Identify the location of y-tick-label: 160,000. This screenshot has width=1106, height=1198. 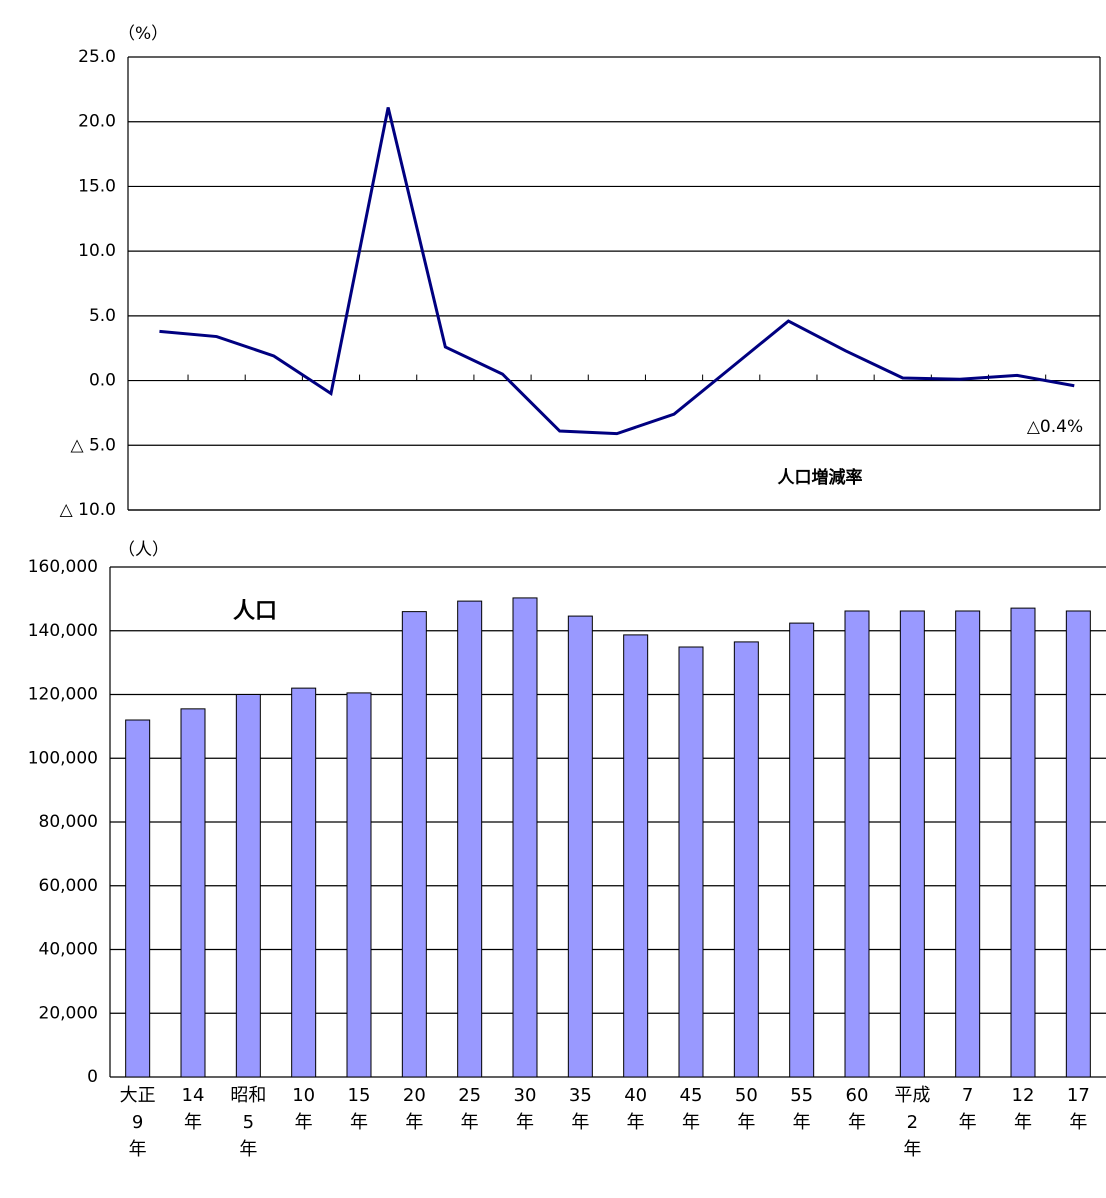
(63, 567).